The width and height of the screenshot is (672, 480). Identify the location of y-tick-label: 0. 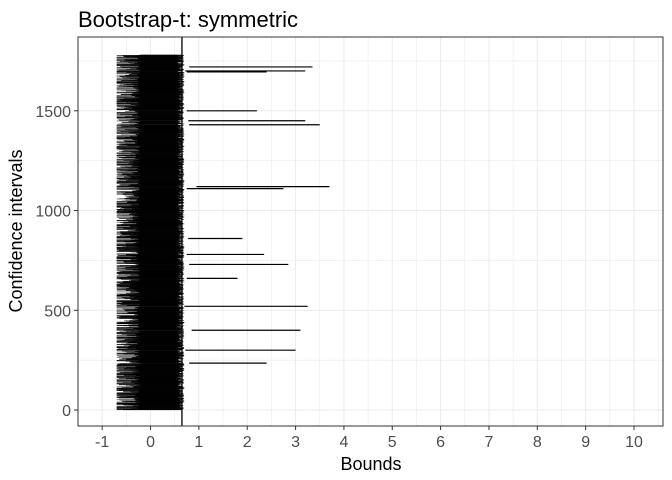
(66, 411).